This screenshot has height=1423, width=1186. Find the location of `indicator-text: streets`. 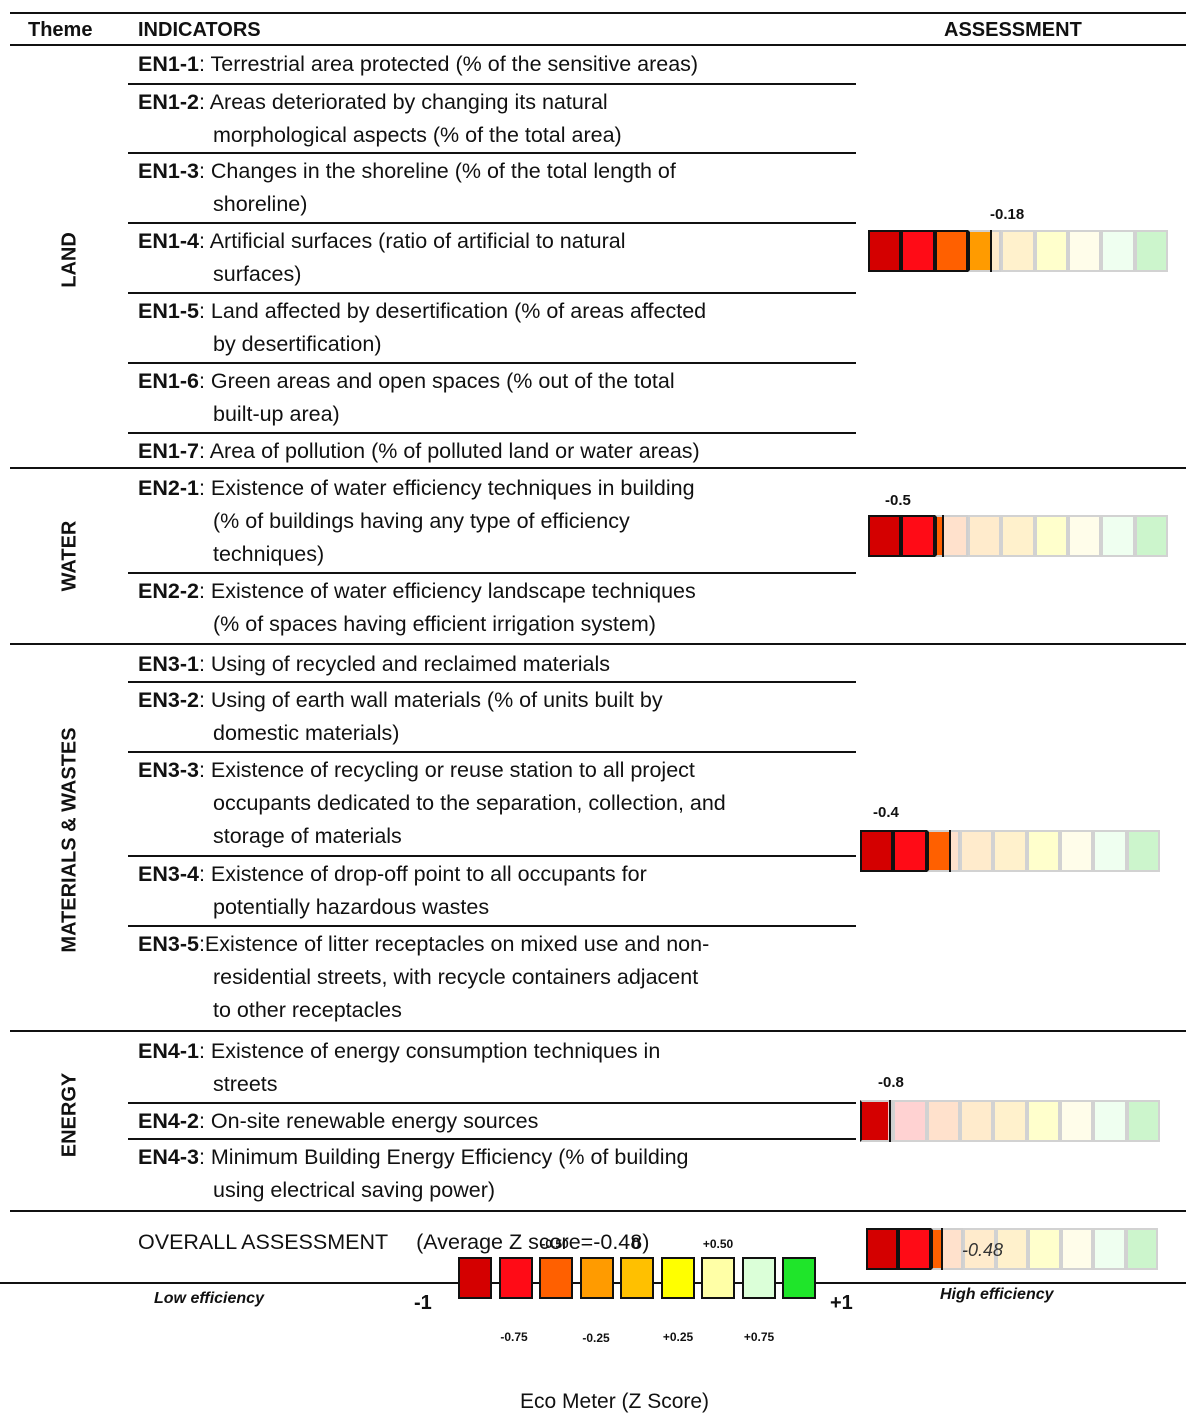

indicator-text: streets is located at coordinates (245, 1084).